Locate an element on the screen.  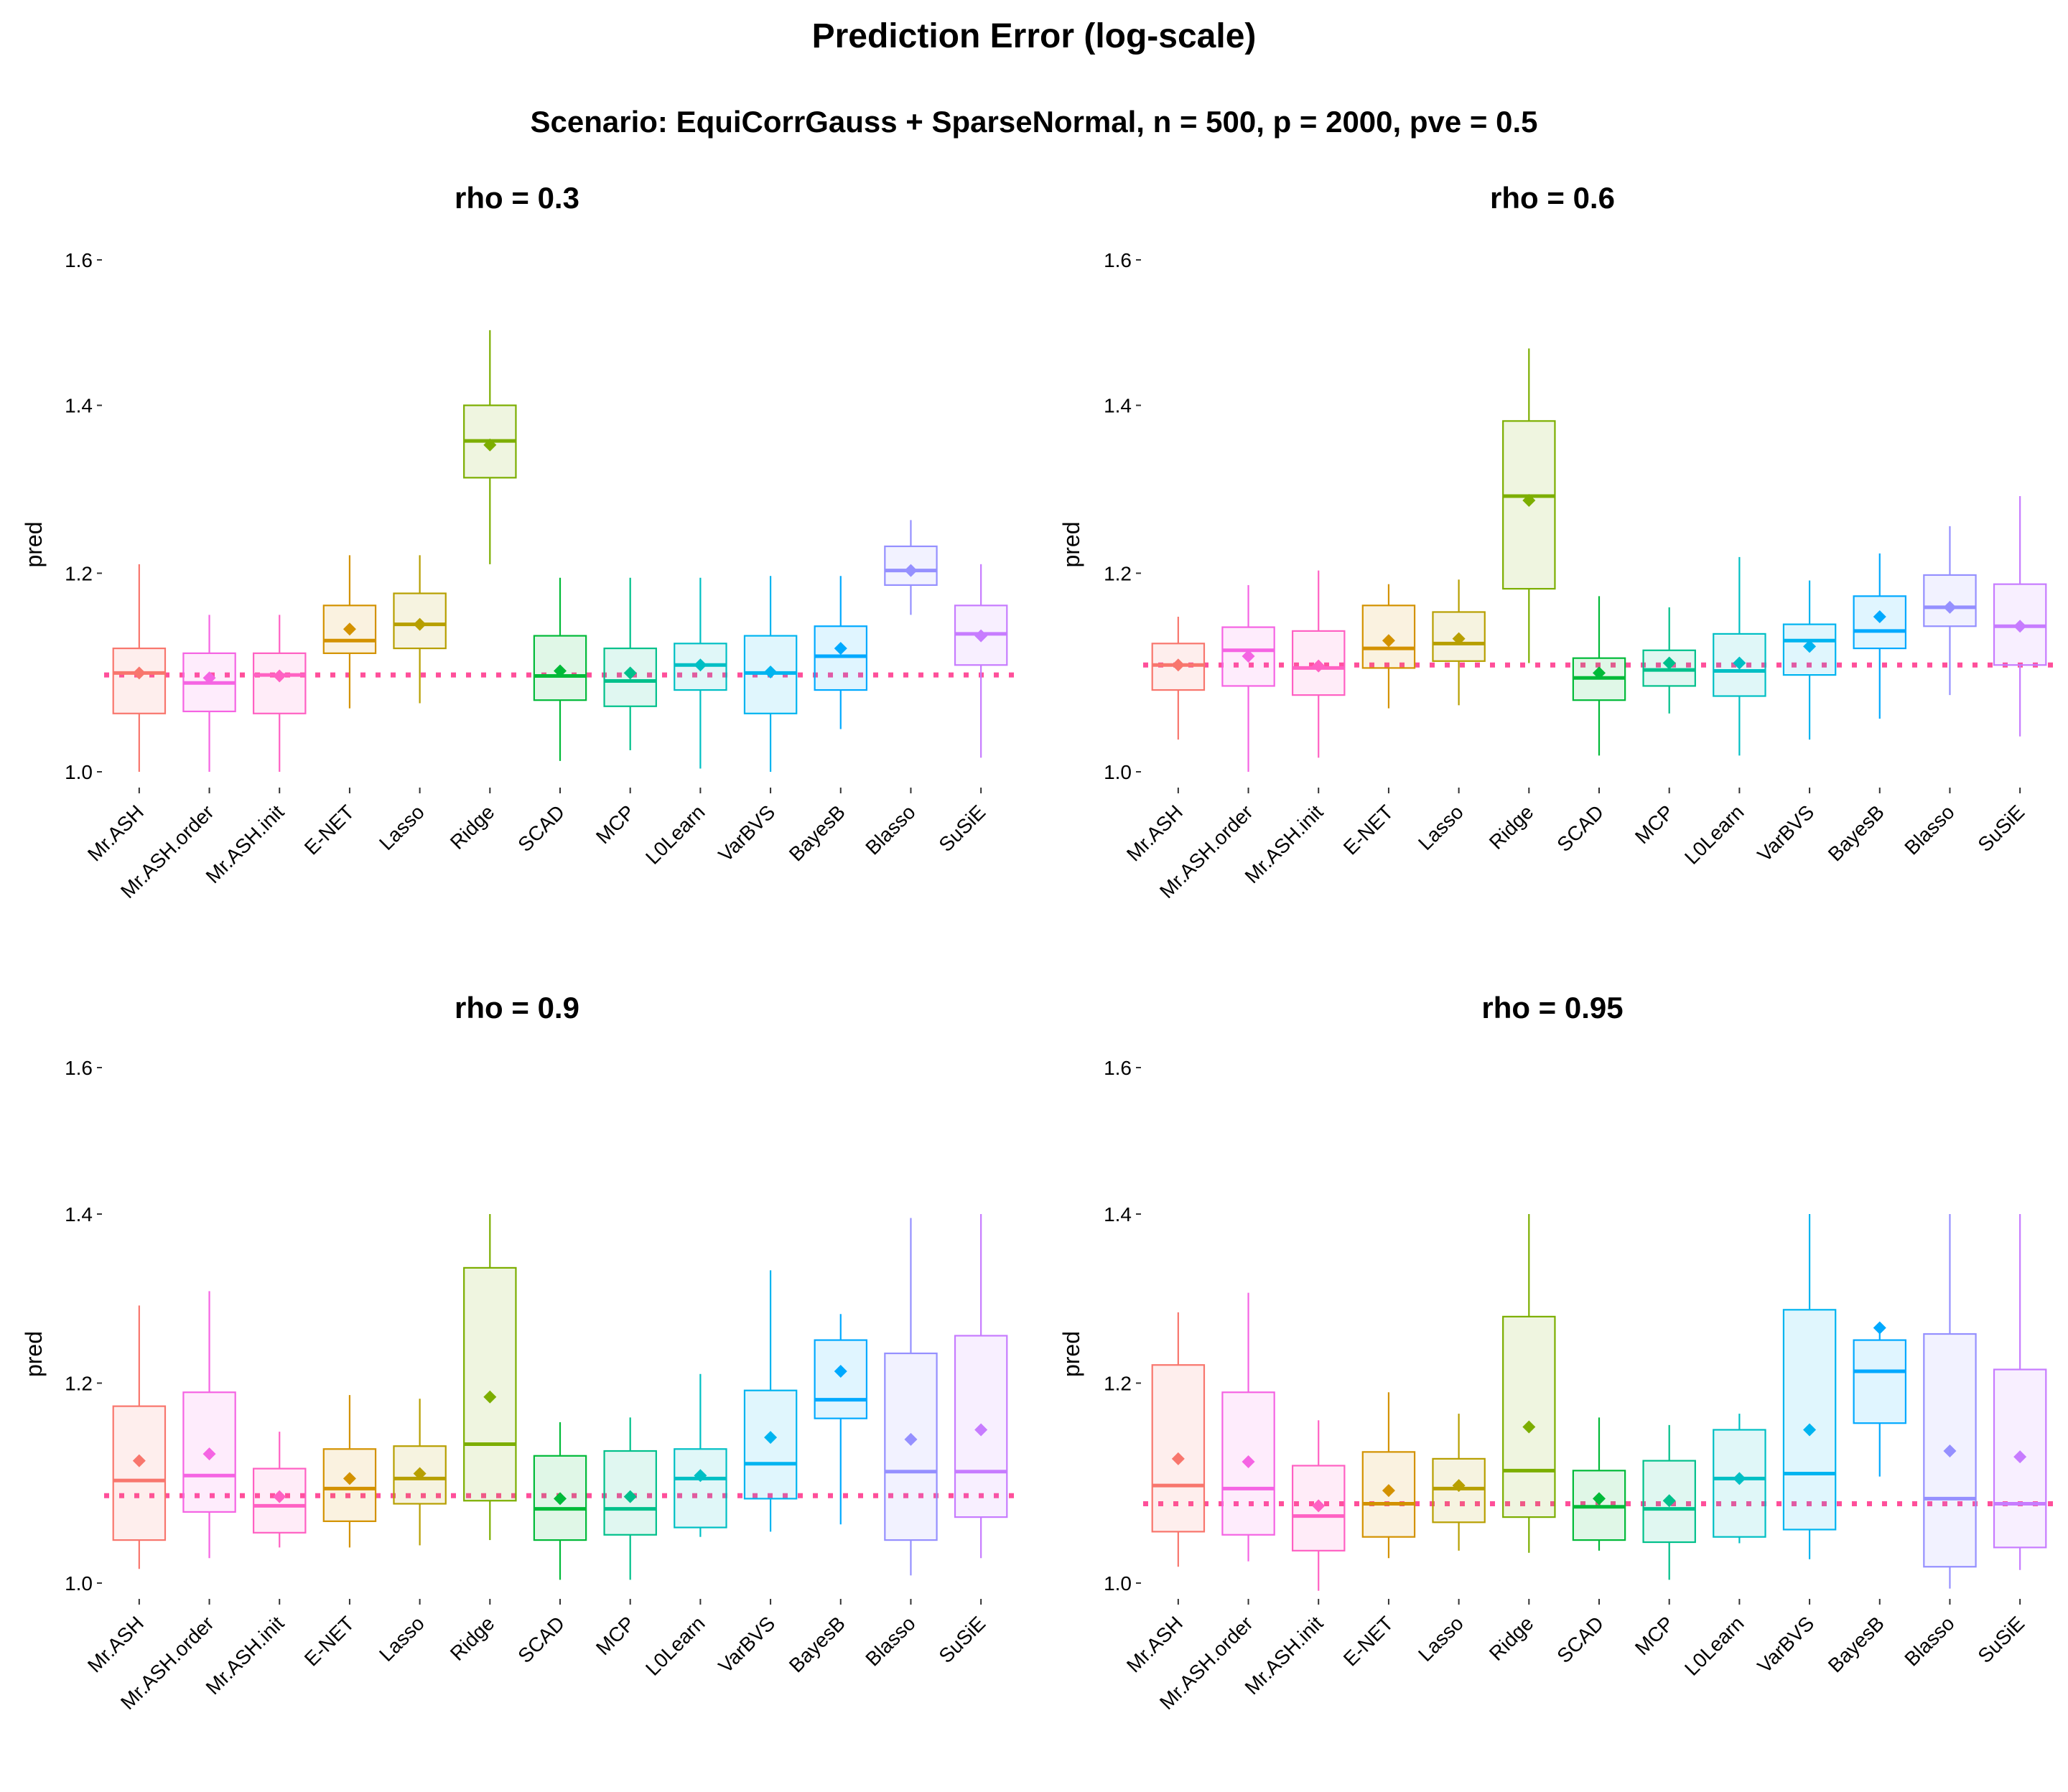
panel-title: rho = 0.9 is located at coordinates (517, 1008).